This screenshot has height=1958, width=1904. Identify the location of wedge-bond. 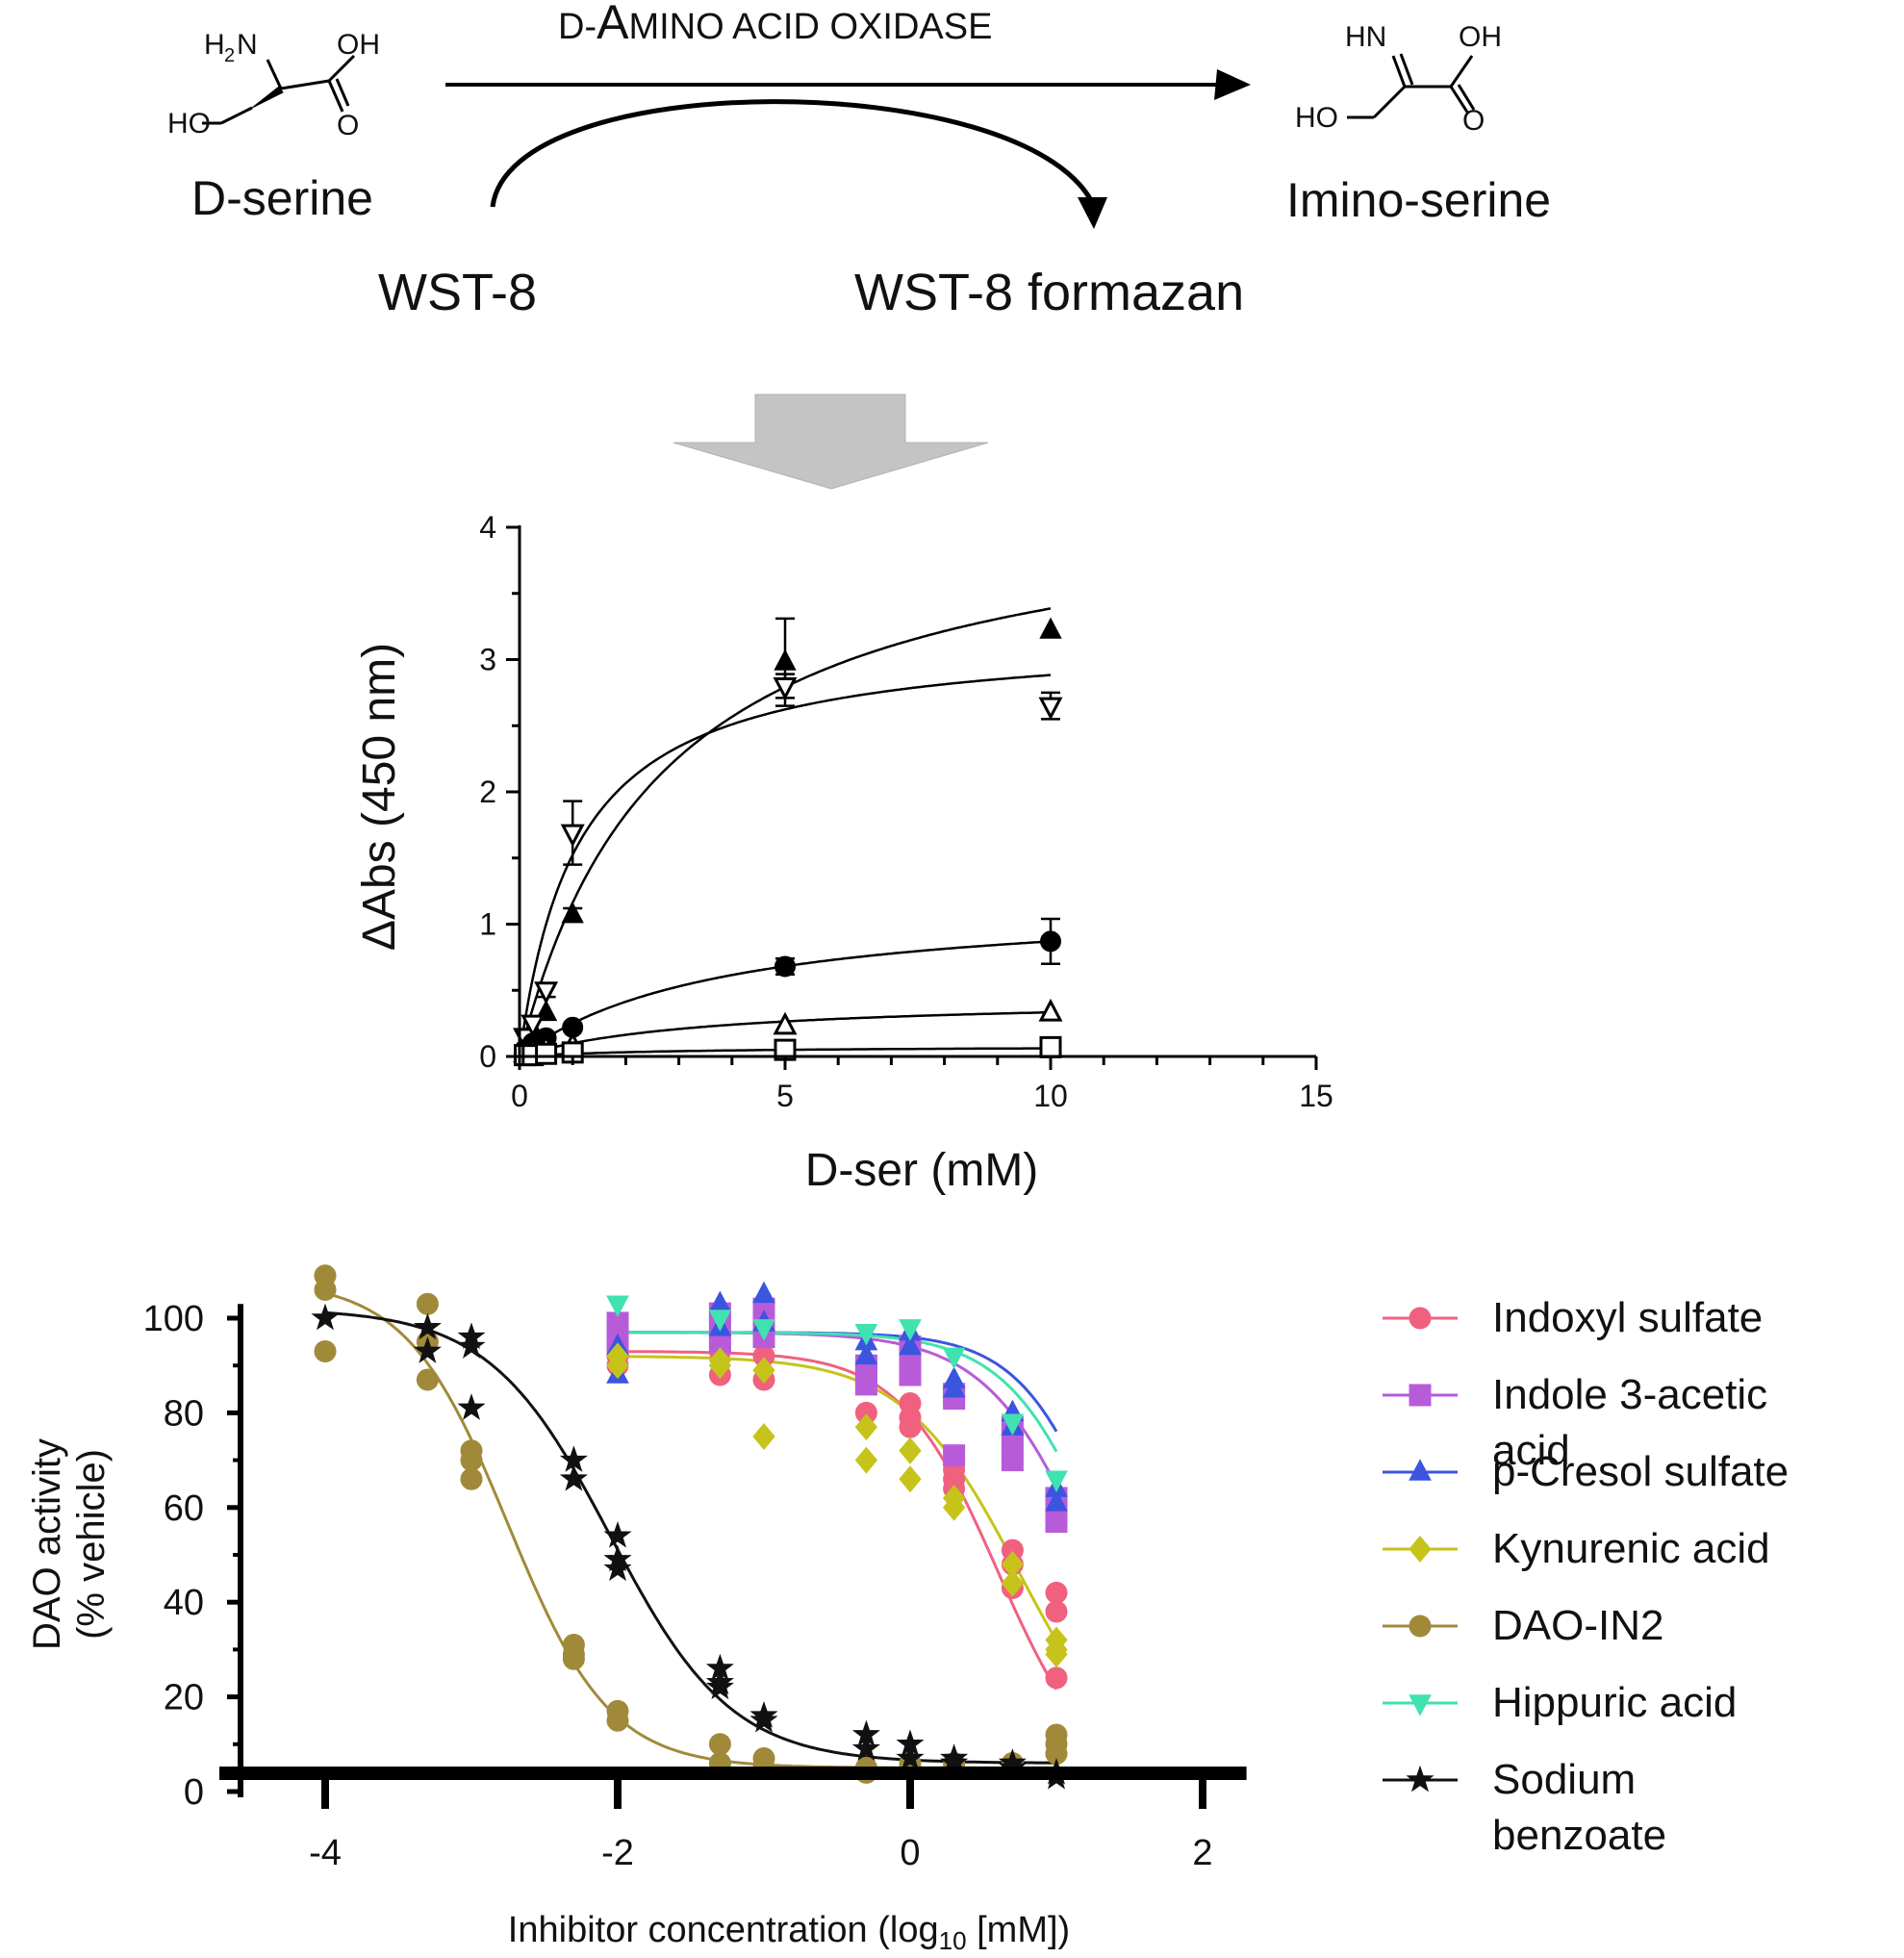
(267, 97).